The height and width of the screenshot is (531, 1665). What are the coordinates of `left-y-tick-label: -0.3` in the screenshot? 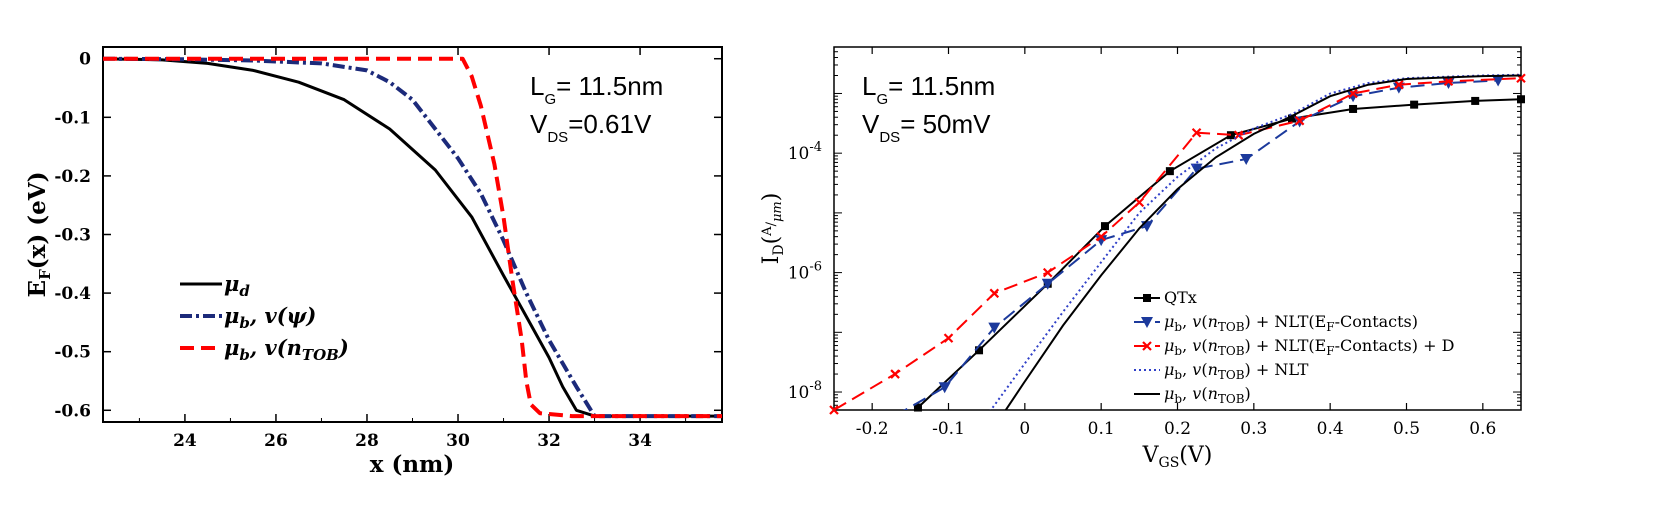 It's located at (72, 236).